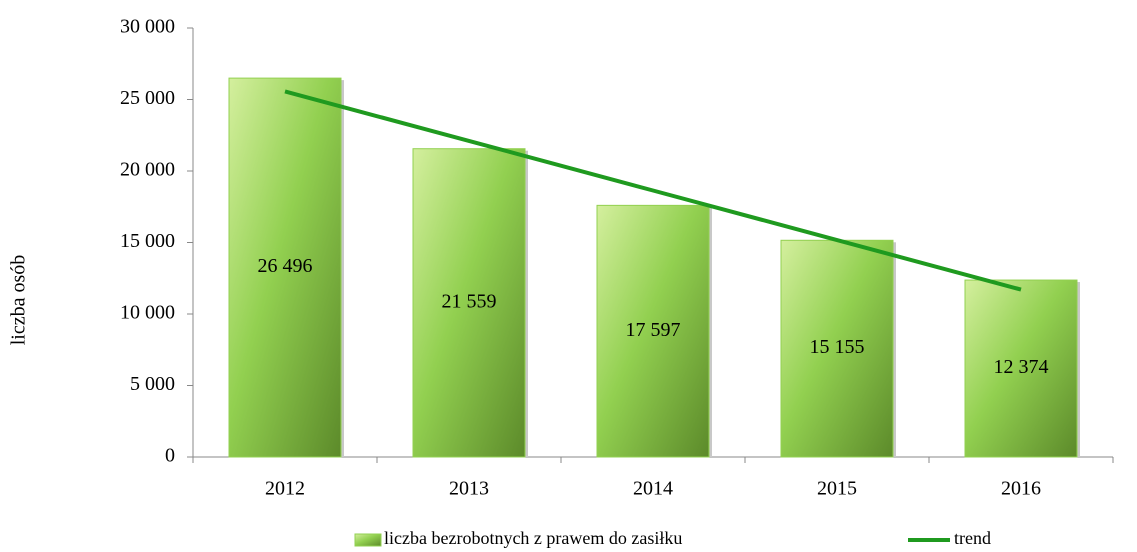 The width and height of the screenshot is (1137, 552). What do you see at coordinates (147, 27) in the screenshot?
I see `y-tick-label: 30 000` at bounding box center [147, 27].